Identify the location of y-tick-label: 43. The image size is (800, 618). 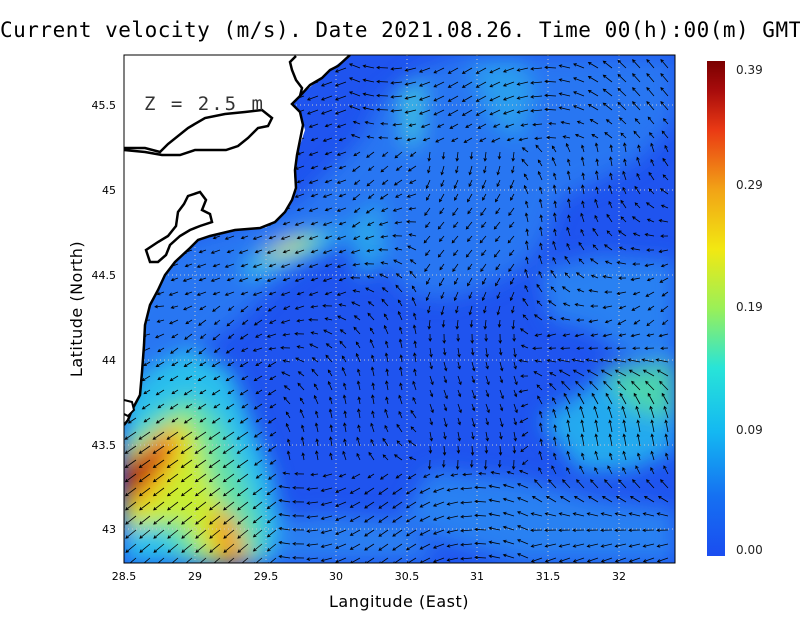
(109, 529).